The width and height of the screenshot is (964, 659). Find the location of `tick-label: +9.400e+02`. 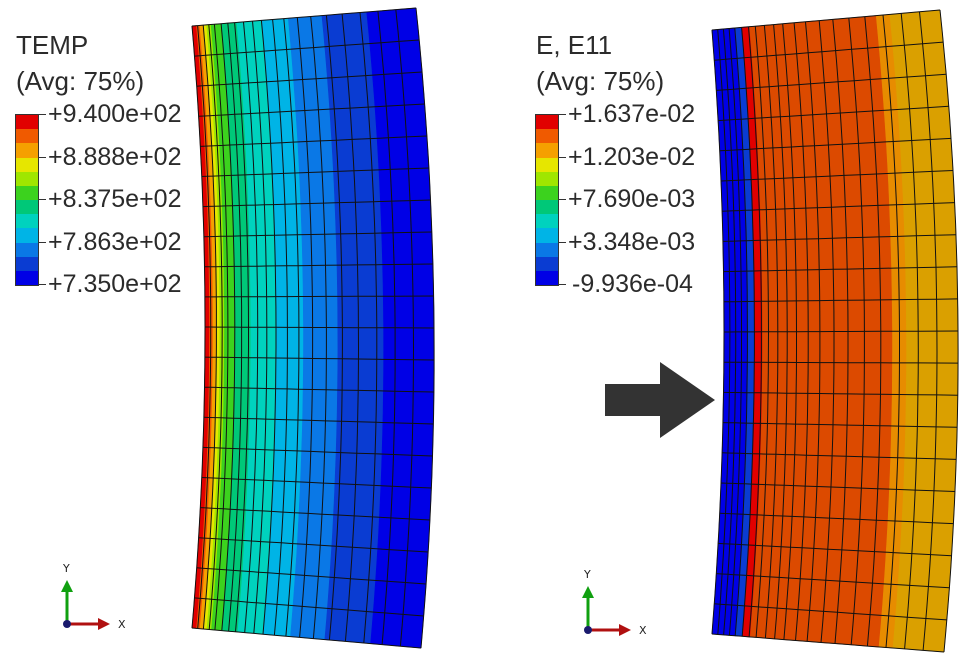

tick-label: +9.400e+02 is located at coordinates (115, 114).